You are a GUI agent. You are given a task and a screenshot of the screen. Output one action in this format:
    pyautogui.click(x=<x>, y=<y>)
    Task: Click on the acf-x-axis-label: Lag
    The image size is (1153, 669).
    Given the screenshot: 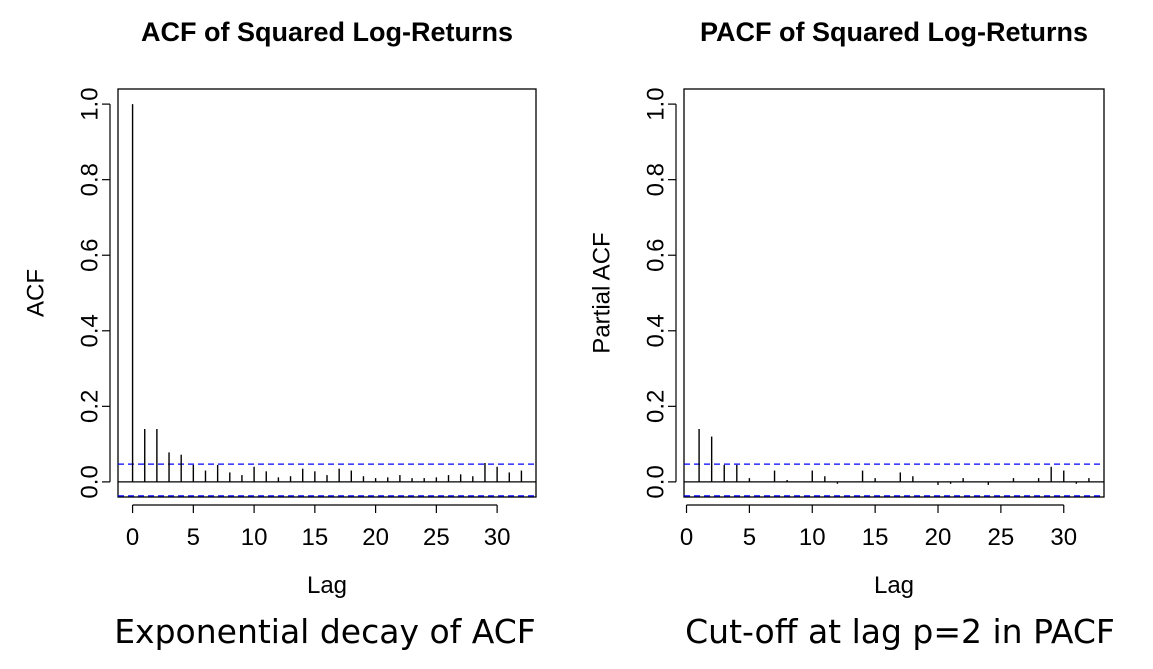 What is the action you would take?
    pyautogui.click(x=327, y=585)
    